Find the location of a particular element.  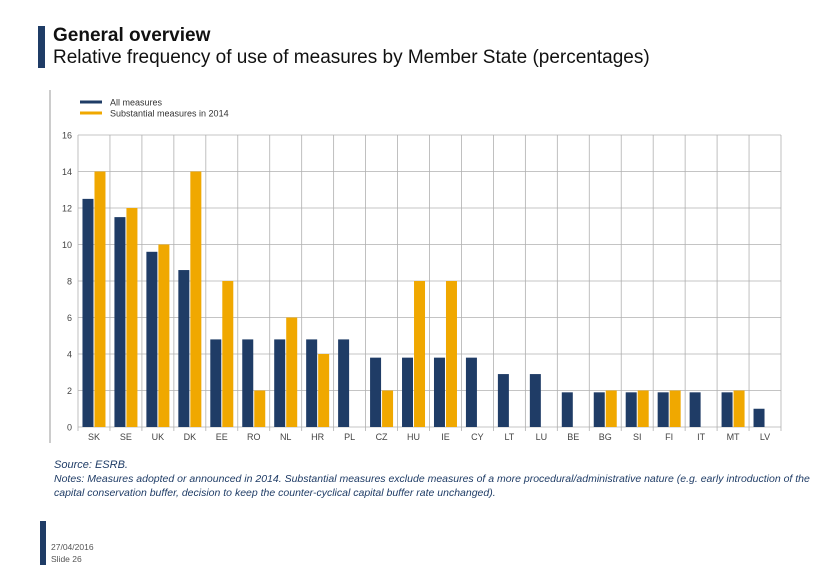

x-tick-label: LT is located at coordinates (509, 437).